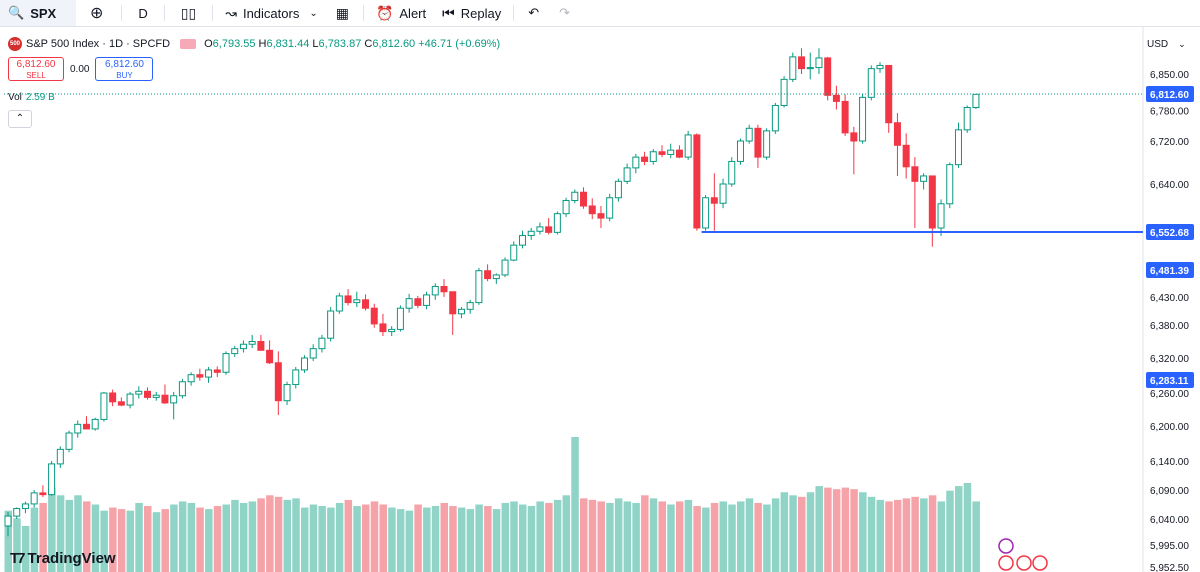 The width and height of the screenshot is (1200, 572). I want to click on high-value: 6,831.44, so click(288, 44).